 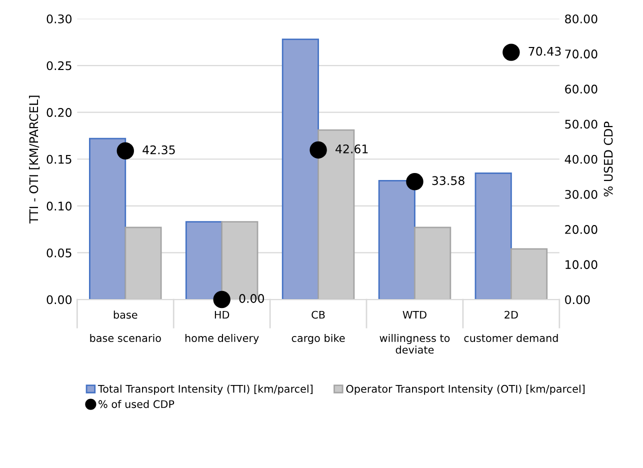 I want to click on category-label: base base scenario, so click(x=125, y=326).